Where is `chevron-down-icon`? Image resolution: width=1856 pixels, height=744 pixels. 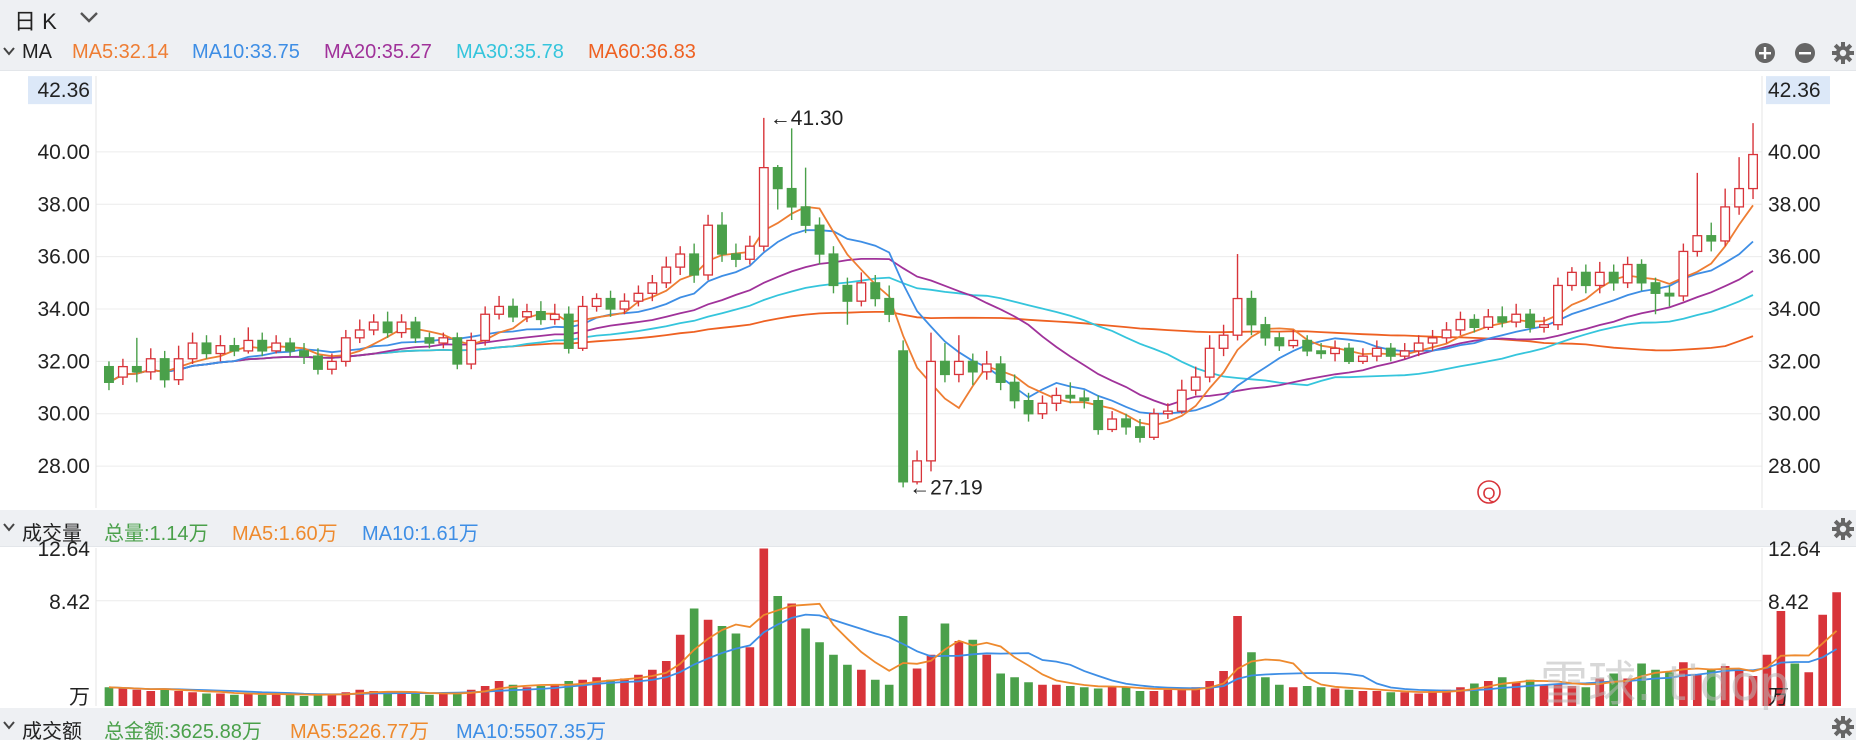
chevron-down-icon is located at coordinates (89, 17).